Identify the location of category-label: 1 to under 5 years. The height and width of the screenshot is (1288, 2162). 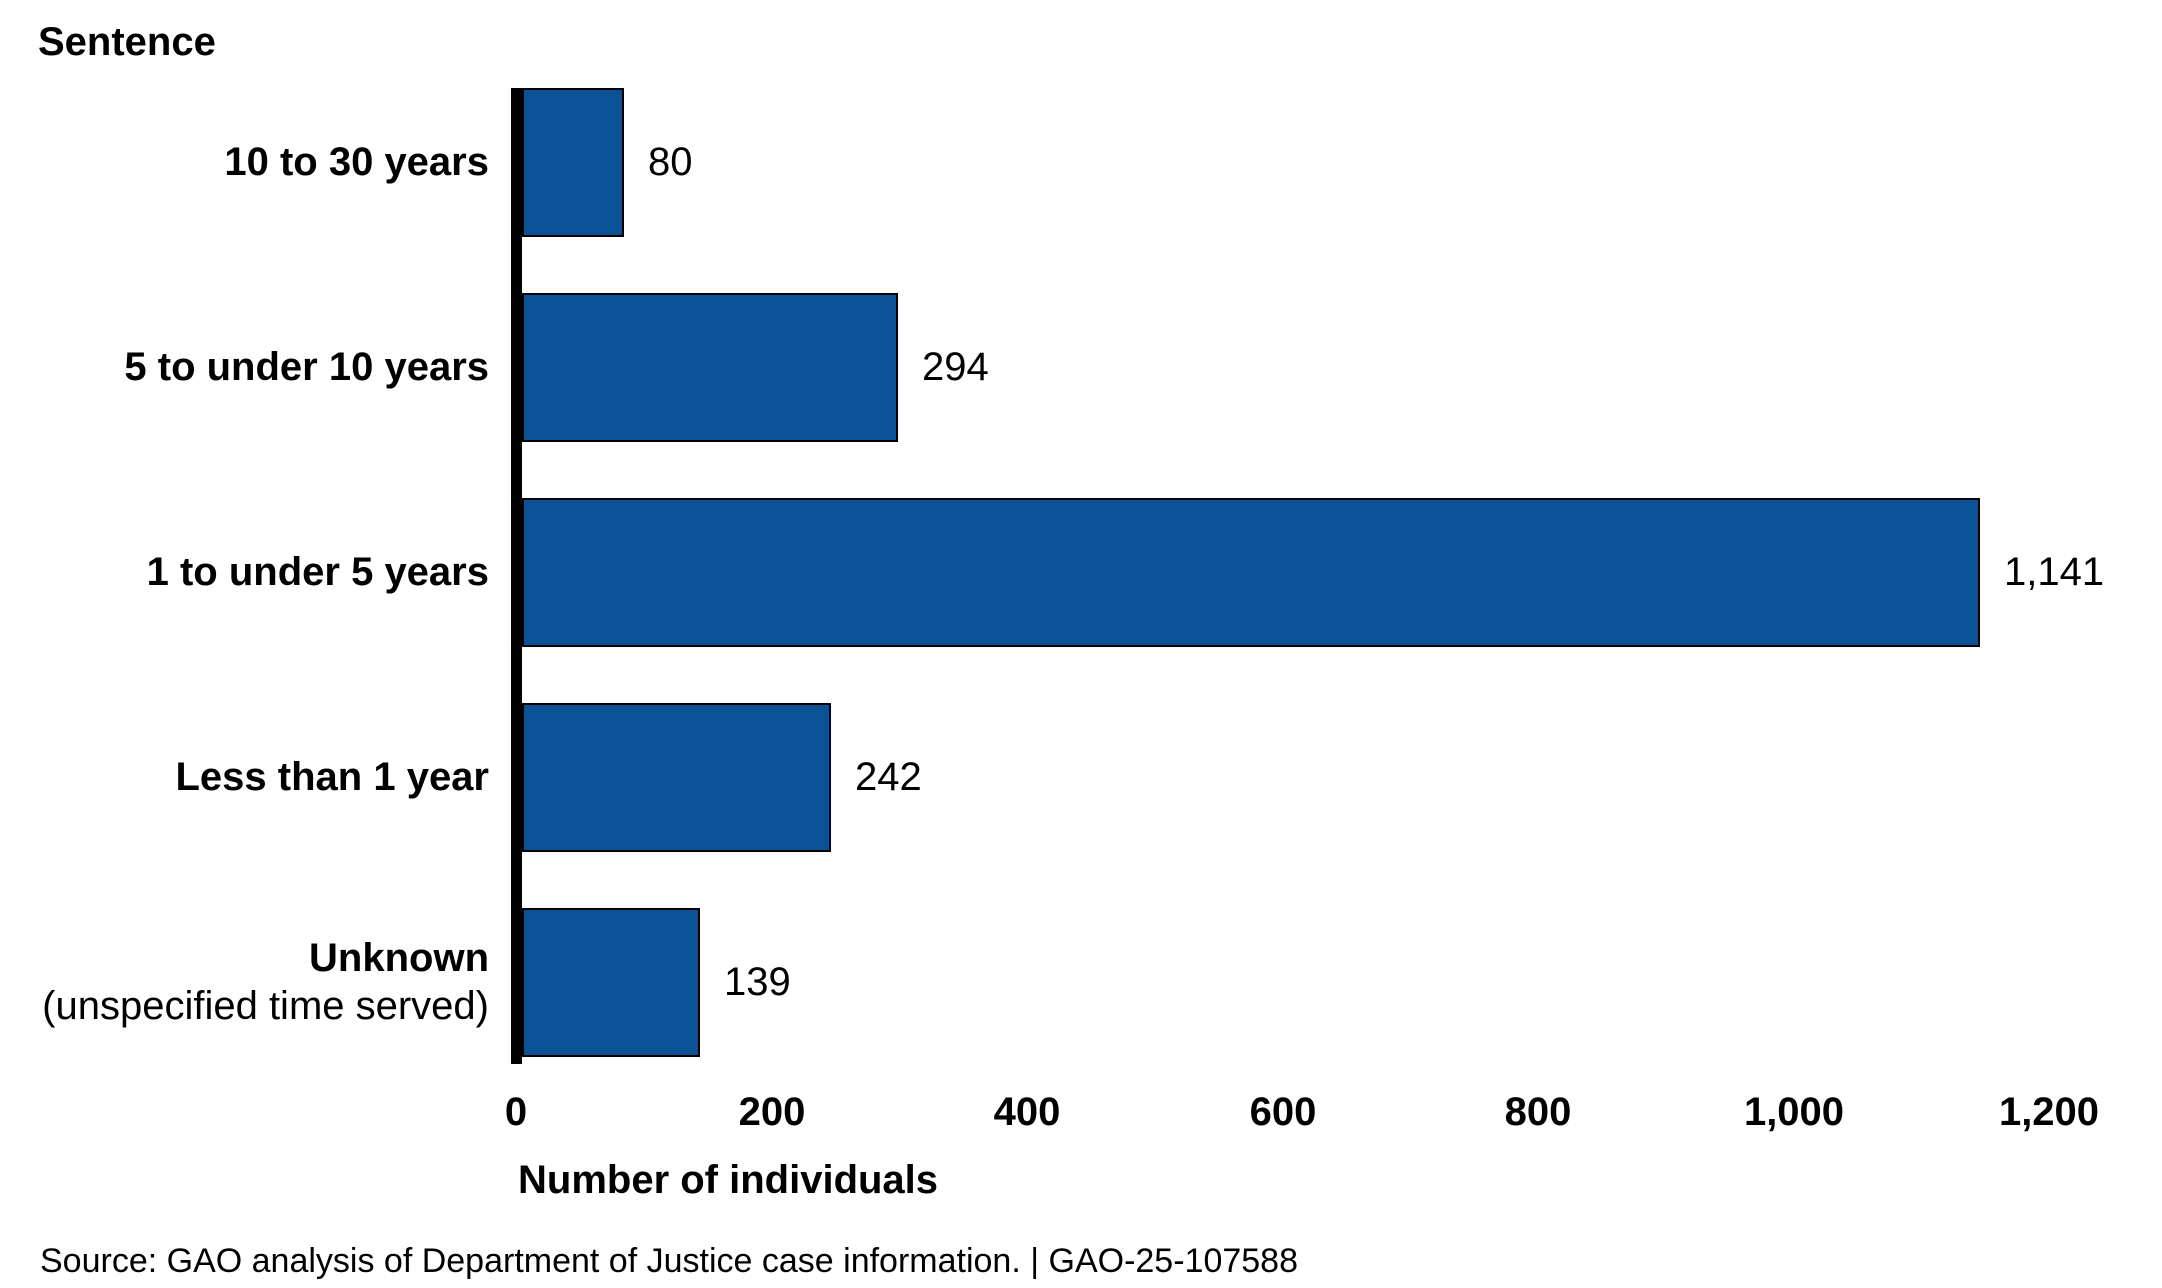
(261, 572).